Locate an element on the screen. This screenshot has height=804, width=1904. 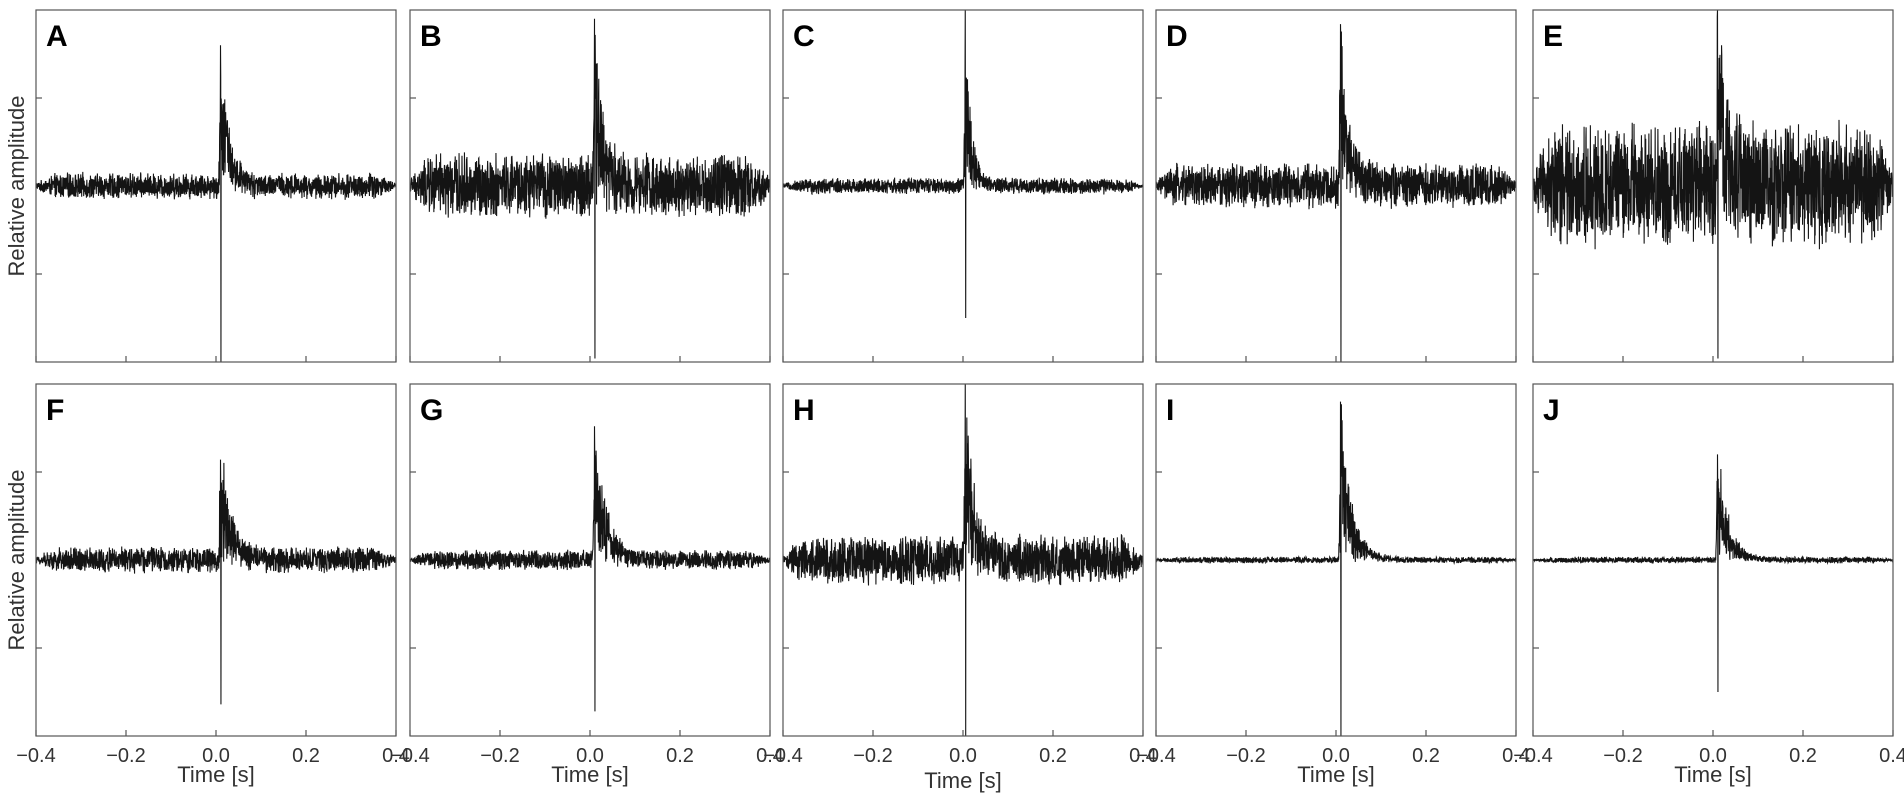
panel-label: H is located at coordinates (804, 410).